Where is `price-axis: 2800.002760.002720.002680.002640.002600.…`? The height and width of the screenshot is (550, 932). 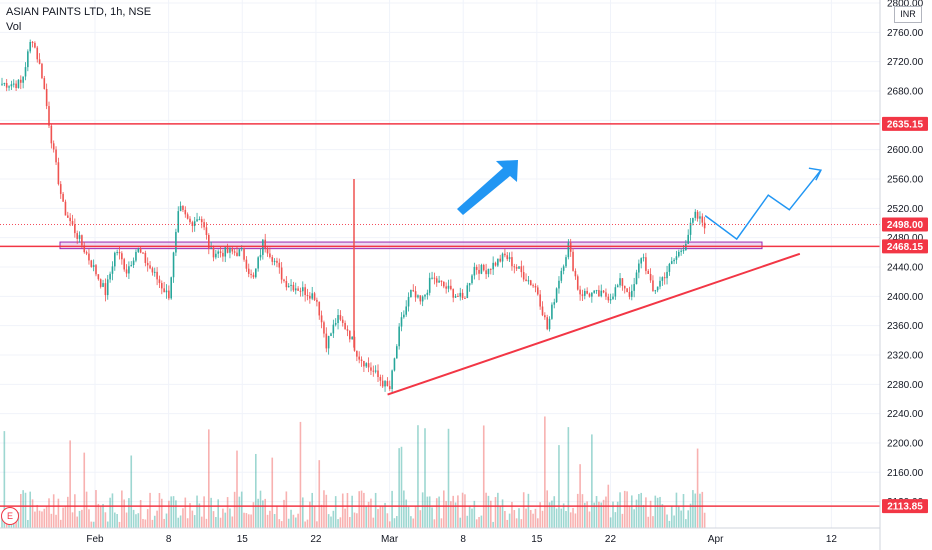
price-axis: 2800.002760.002720.002680.002640.002600.… is located at coordinates (901, 275).